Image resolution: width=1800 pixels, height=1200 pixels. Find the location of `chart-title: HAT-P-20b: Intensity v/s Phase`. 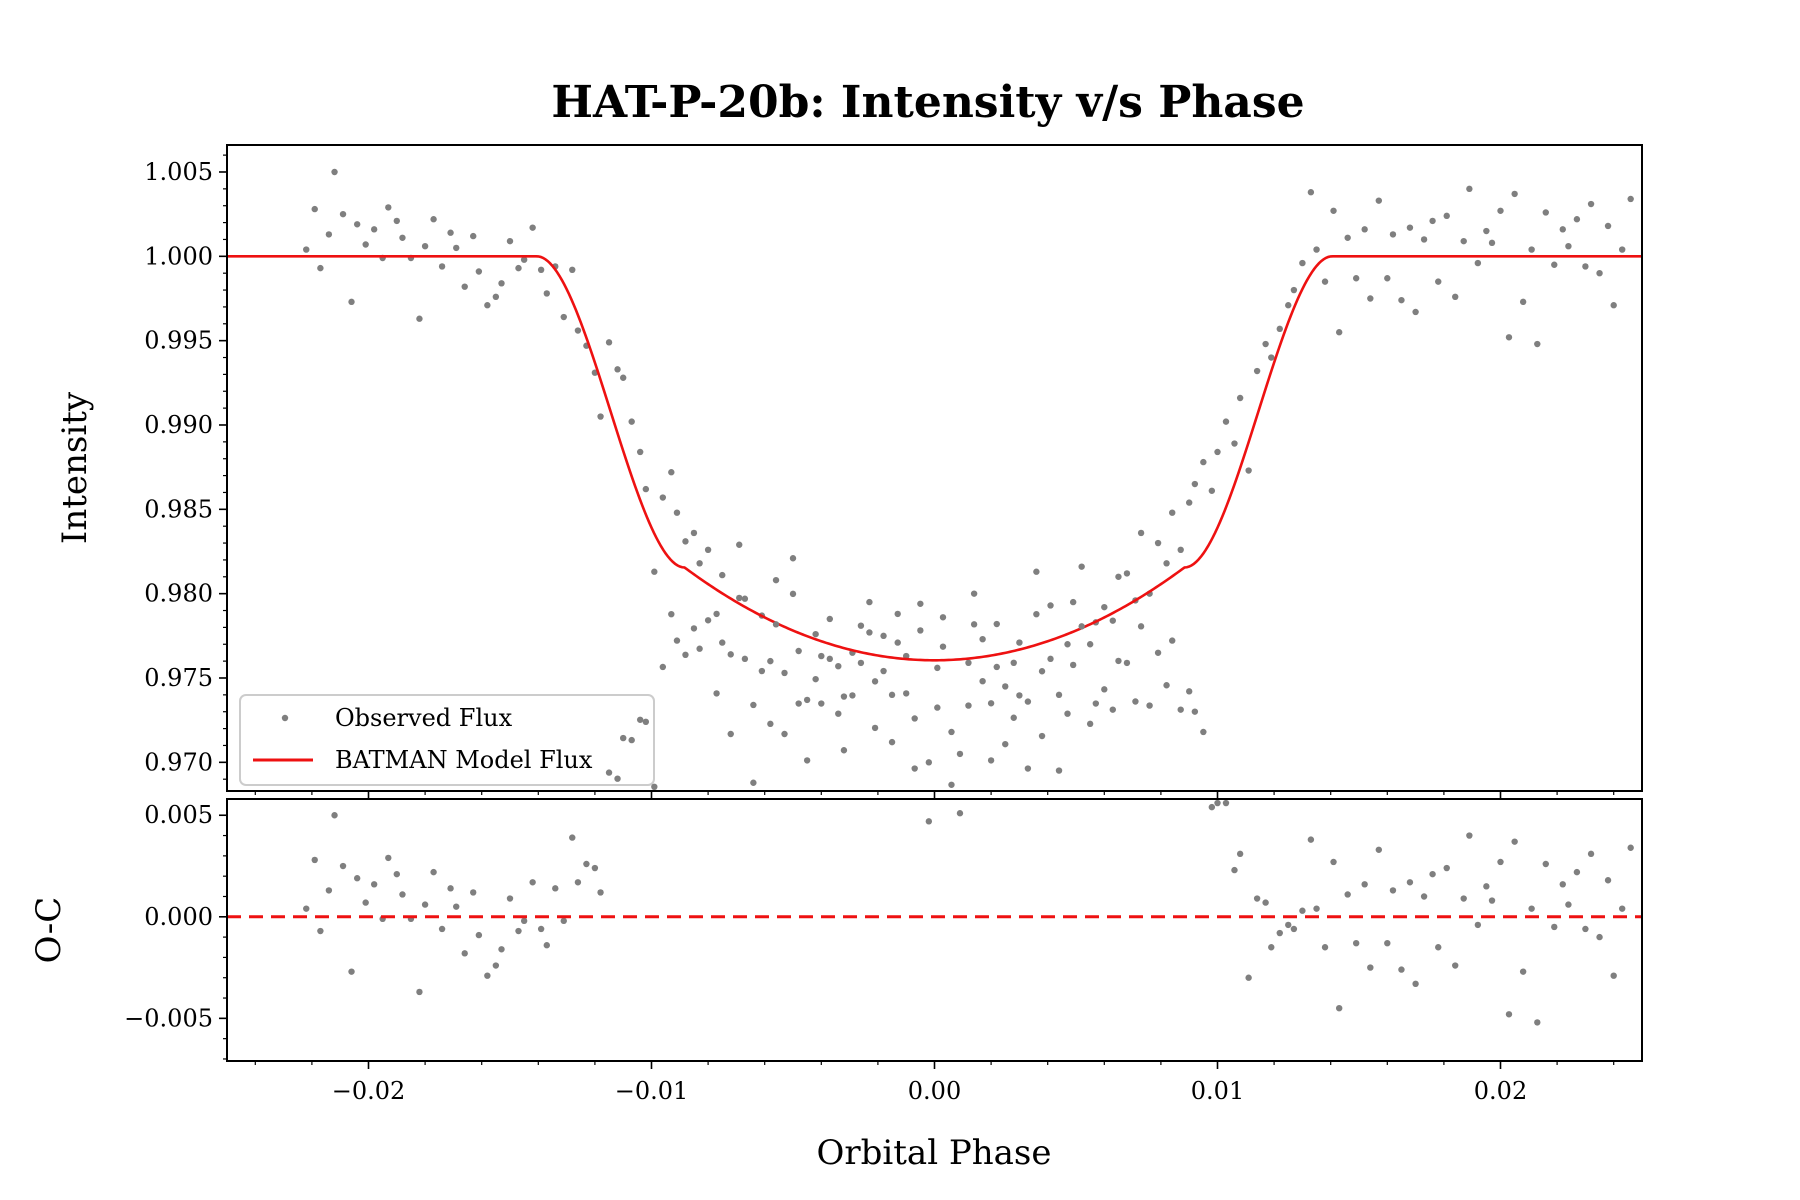

chart-title: HAT-P-20b: Intensity v/s Phase is located at coordinates (927, 102).